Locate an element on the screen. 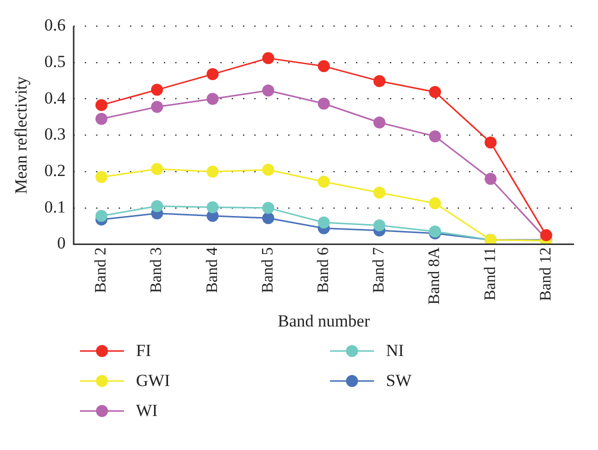 Image resolution: width=598 pixels, height=450 pixels. x-tick-label: Band 8A is located at coordinates (435, 275).